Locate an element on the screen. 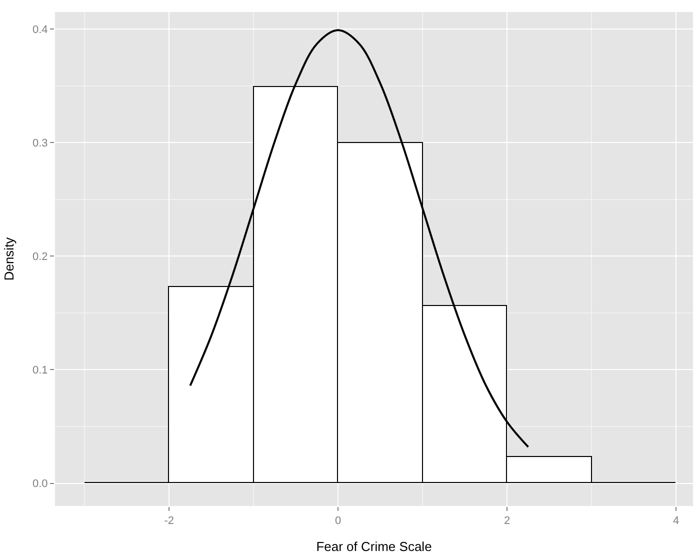 The image size is (698, 556). x-tick-label: 0 is located at coordinates (338, 521).